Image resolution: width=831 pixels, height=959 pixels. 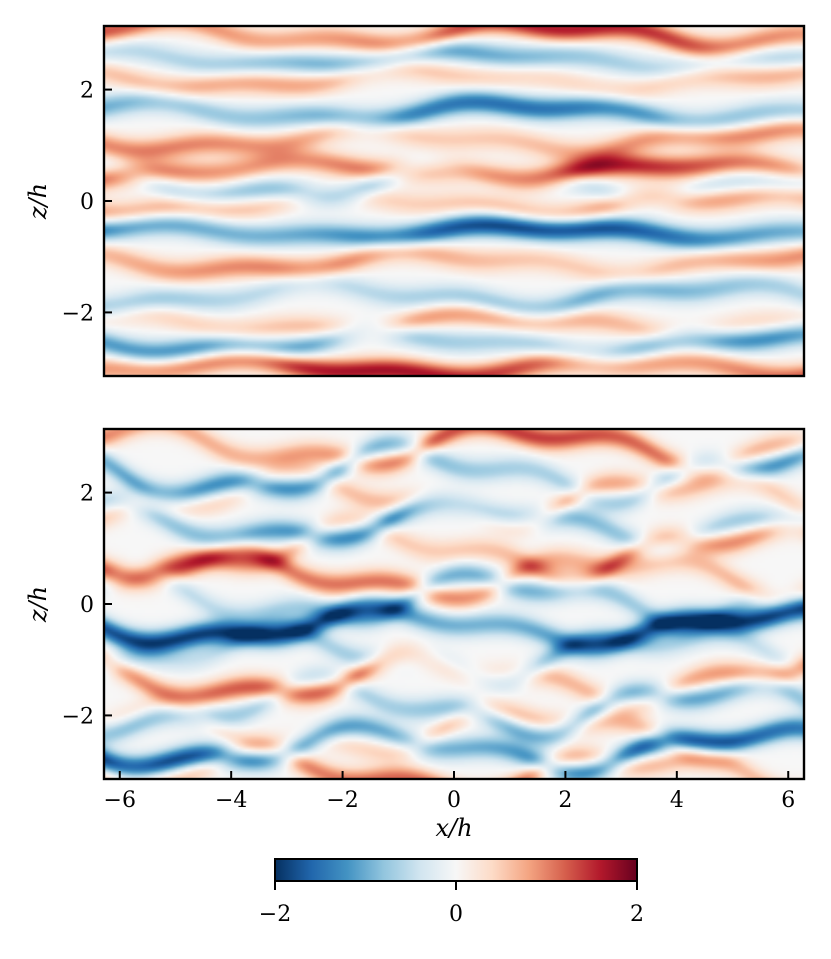 What do you see at coordinates (38, 604) in the screenshot?
I see `bottom-y-axis-label: z/h` at bounding box center [38, 604].